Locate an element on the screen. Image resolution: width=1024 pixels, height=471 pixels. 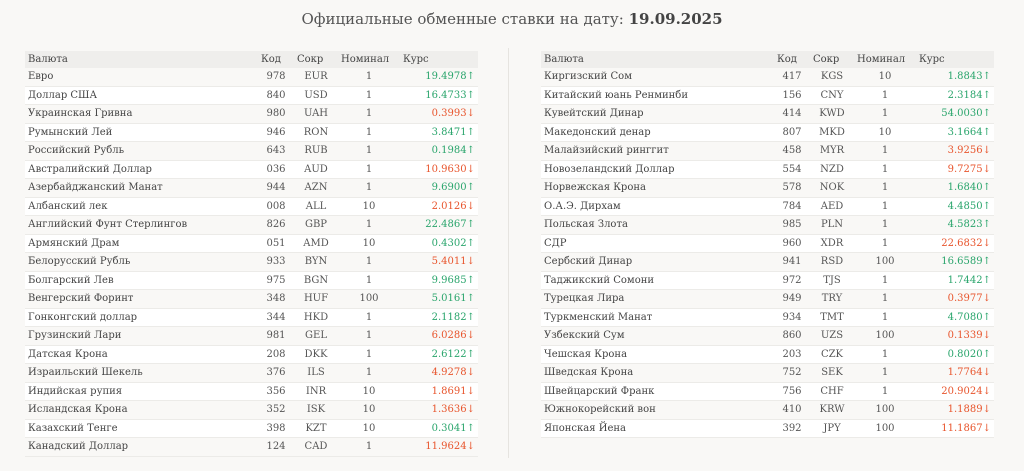
currency-rate: 0.1339↓ is located at coordinates (955, 336).